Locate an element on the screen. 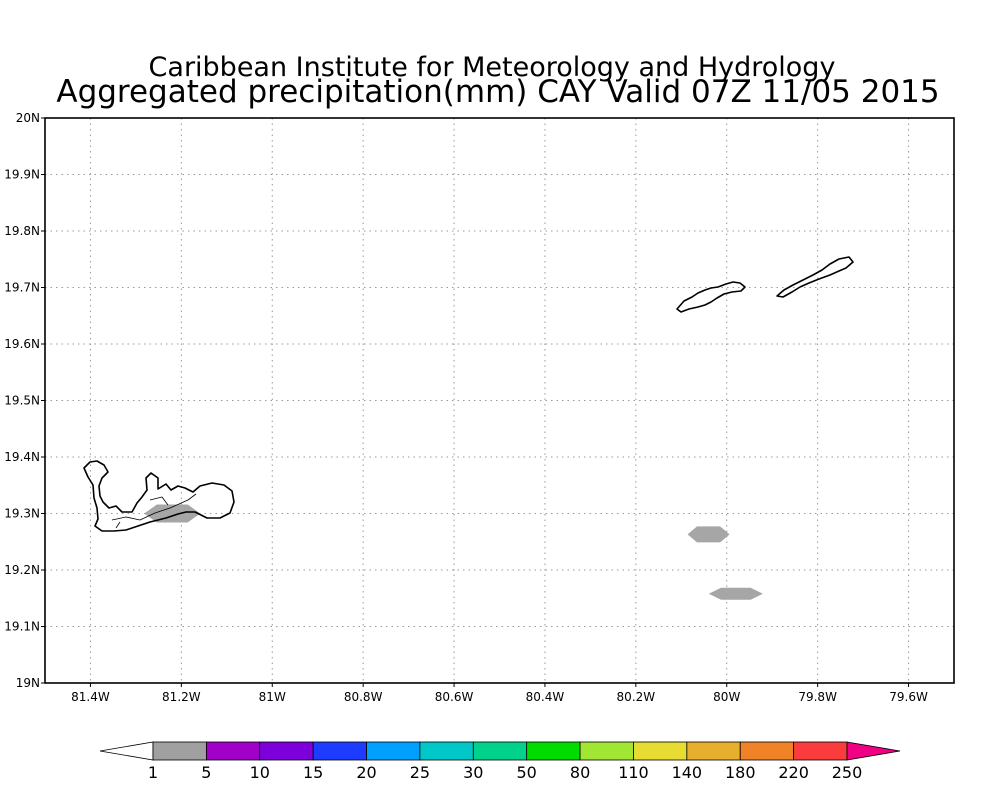  lon-tick-label: 80.6W is located at coordinates (454, 697).